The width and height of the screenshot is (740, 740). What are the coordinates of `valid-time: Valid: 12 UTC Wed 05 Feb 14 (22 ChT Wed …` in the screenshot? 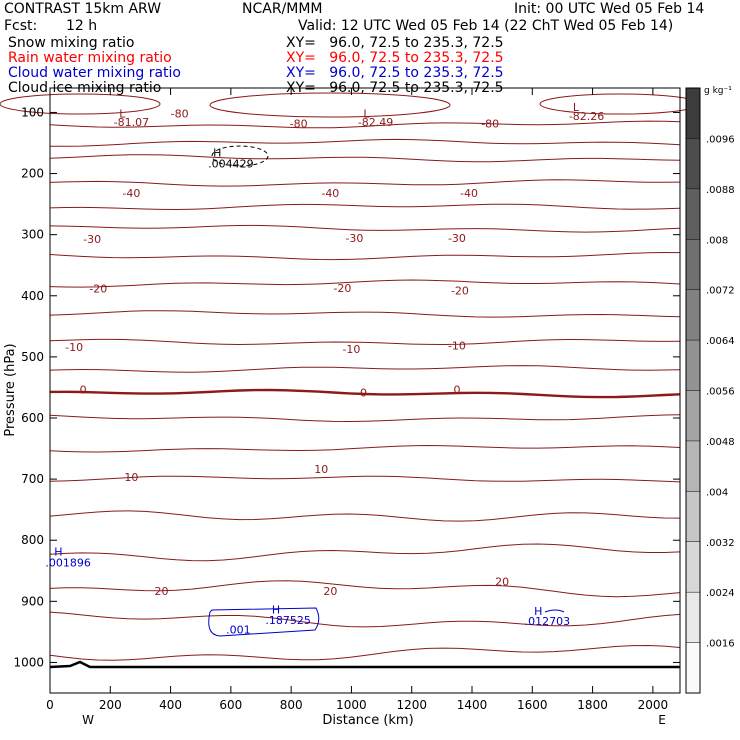 It's located at (486, 26).